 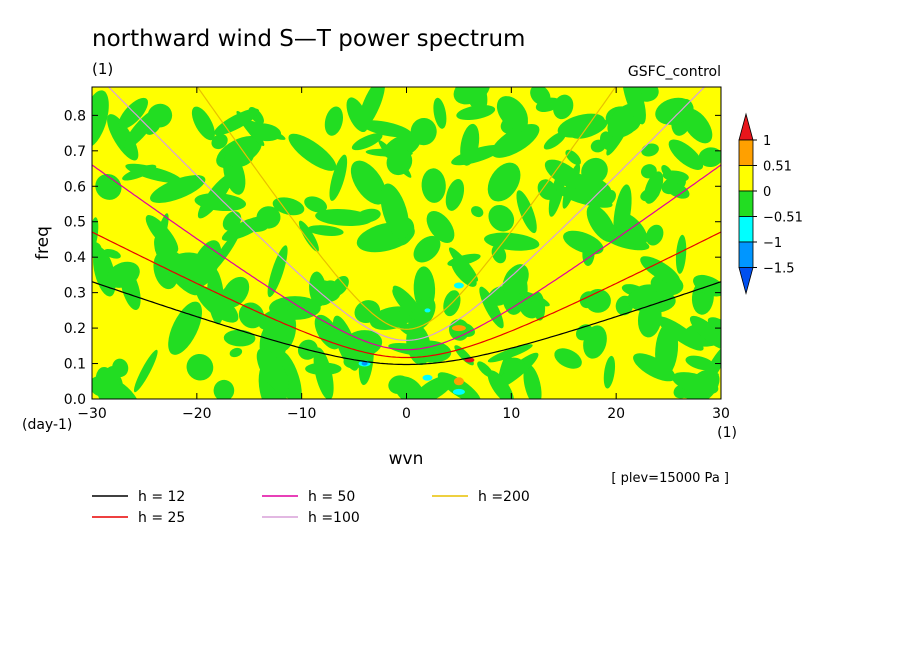 I want to click on x-tick-label: −20, so click(x=197, y=414).